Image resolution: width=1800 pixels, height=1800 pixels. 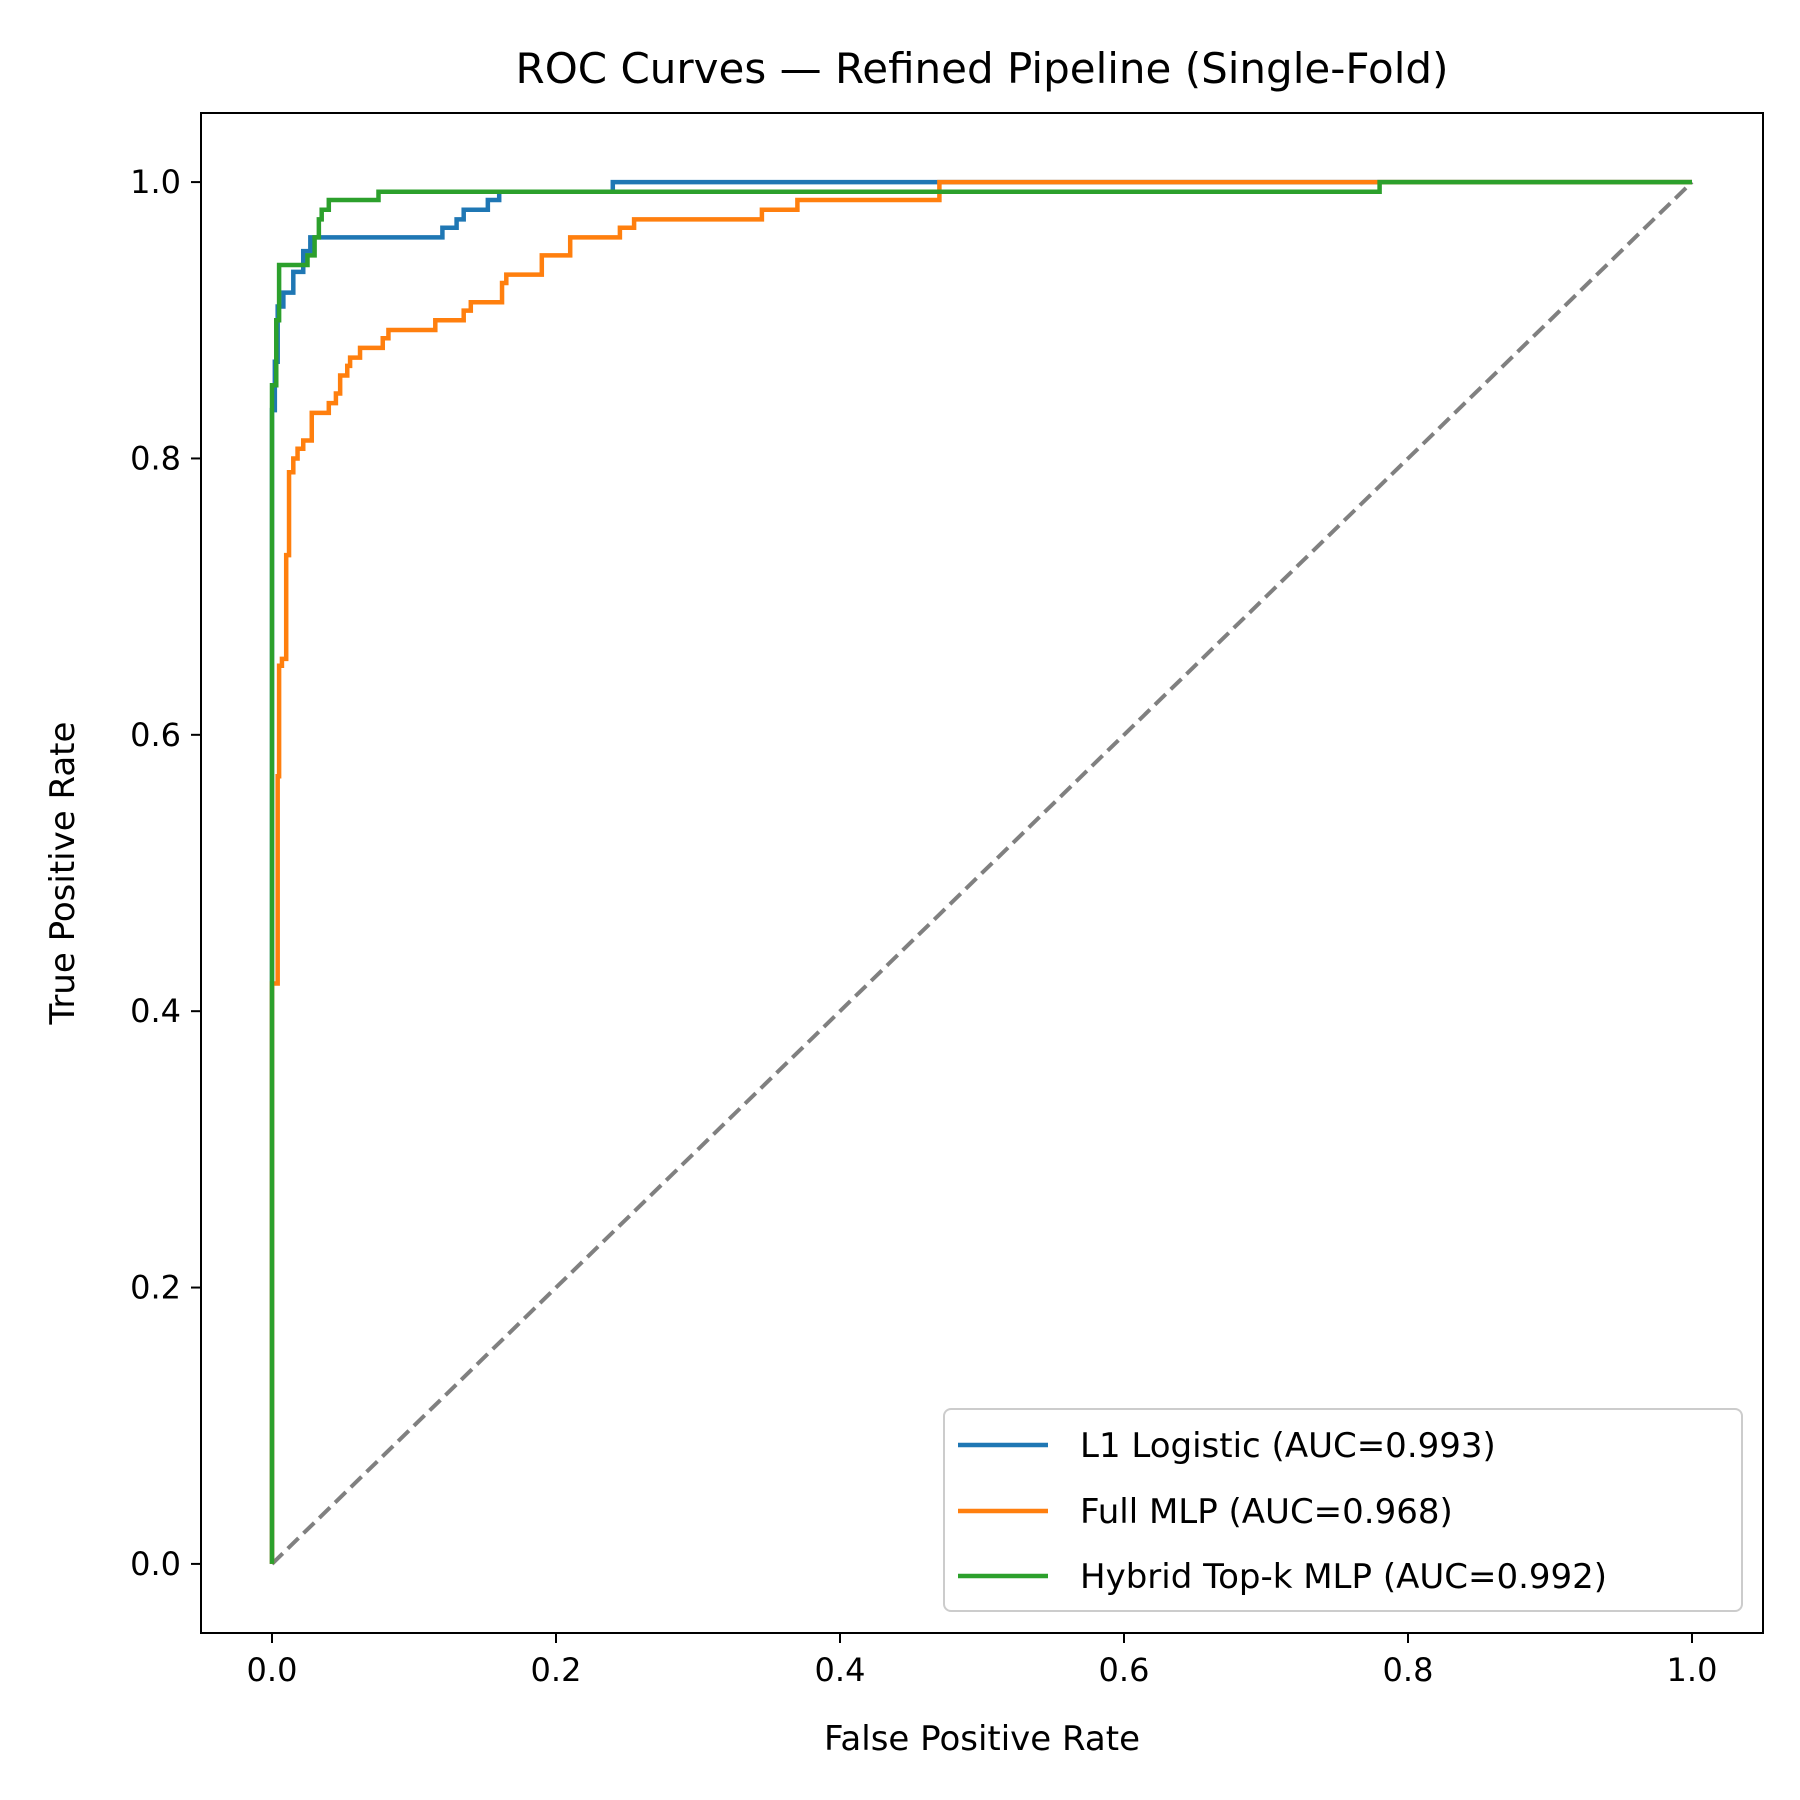 I want to click on y-tick-label: 0.8, so click(x=155, y=458).